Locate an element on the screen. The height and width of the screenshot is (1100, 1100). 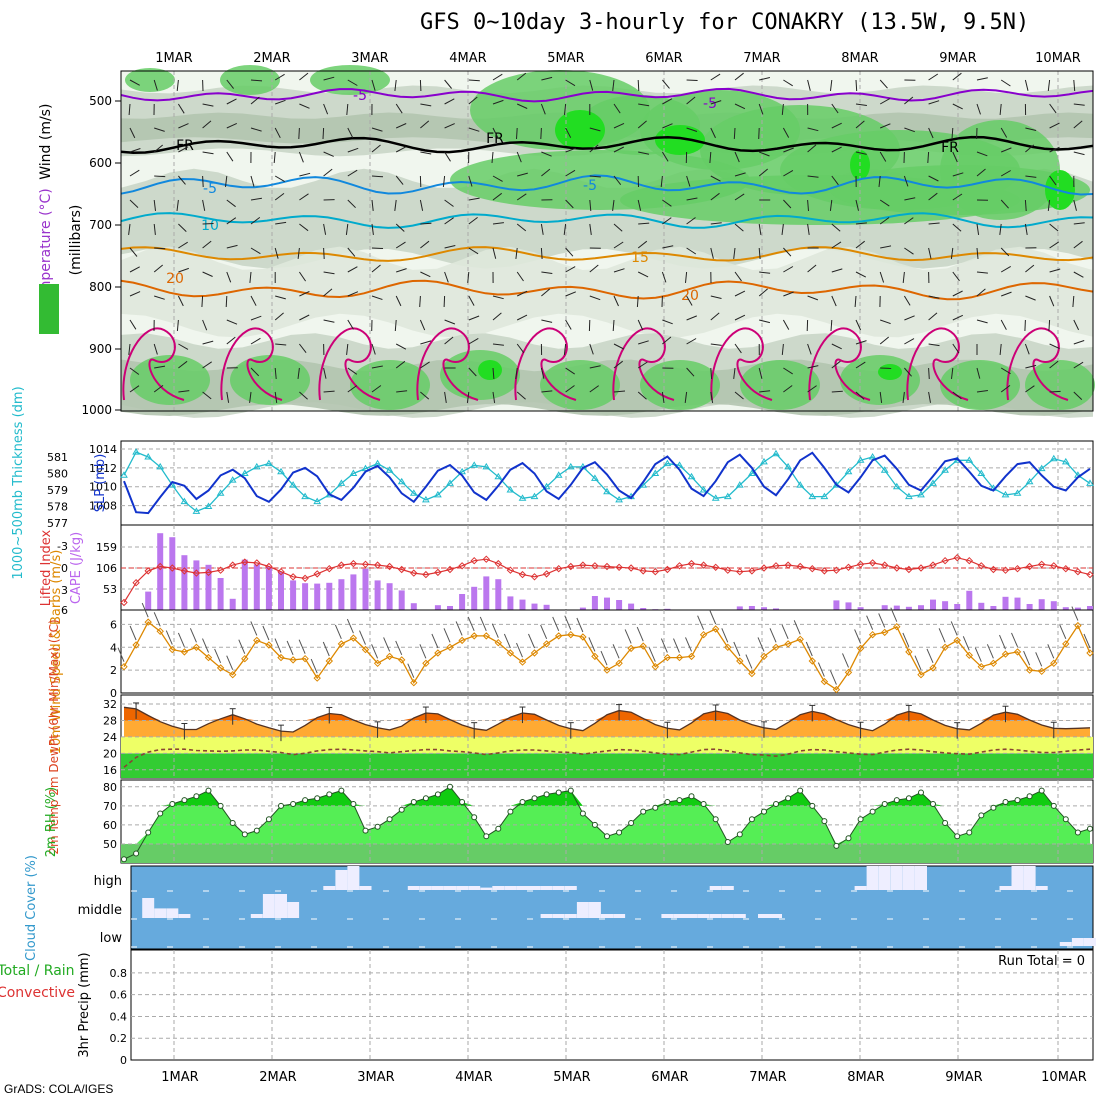
slp-tick-label: 1014 is located at coordinates (103, 449).